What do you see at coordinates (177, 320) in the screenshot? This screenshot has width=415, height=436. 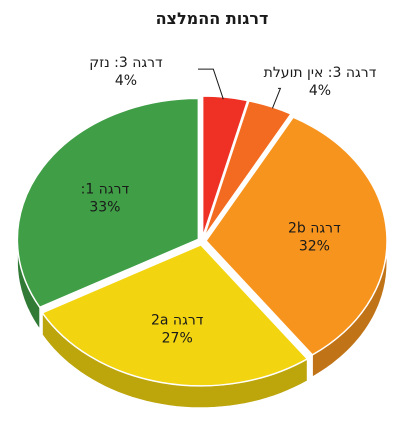 I see `slice-label-3: דרגה 2a` at bounding box center [177, 320].